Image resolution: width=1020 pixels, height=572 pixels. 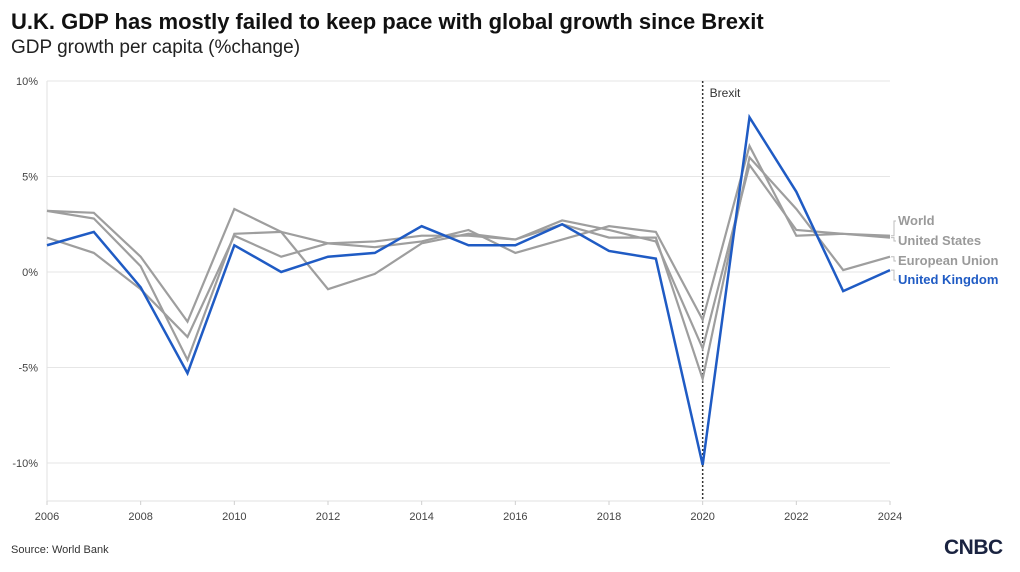 I want to click on x-tick-label: 2008, so click(x=140, y=517).